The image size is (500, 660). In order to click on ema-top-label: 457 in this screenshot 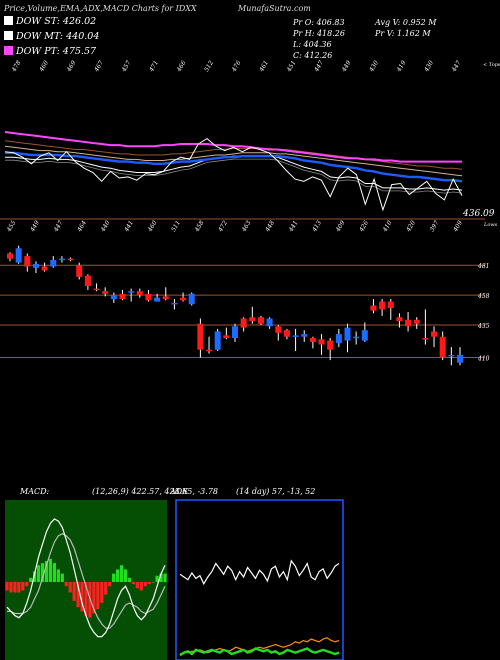, I will do `click(126, 66)`.